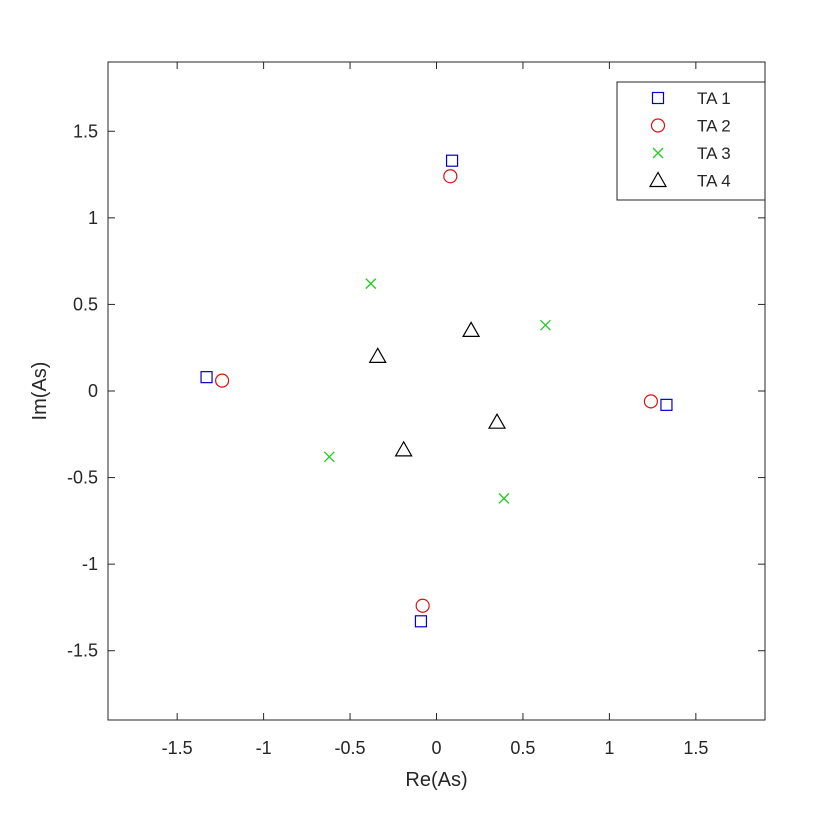  Describe the element at coordinates (436, 780) in the screenshot. I see `x-axis-label: Re(As)` at that location.